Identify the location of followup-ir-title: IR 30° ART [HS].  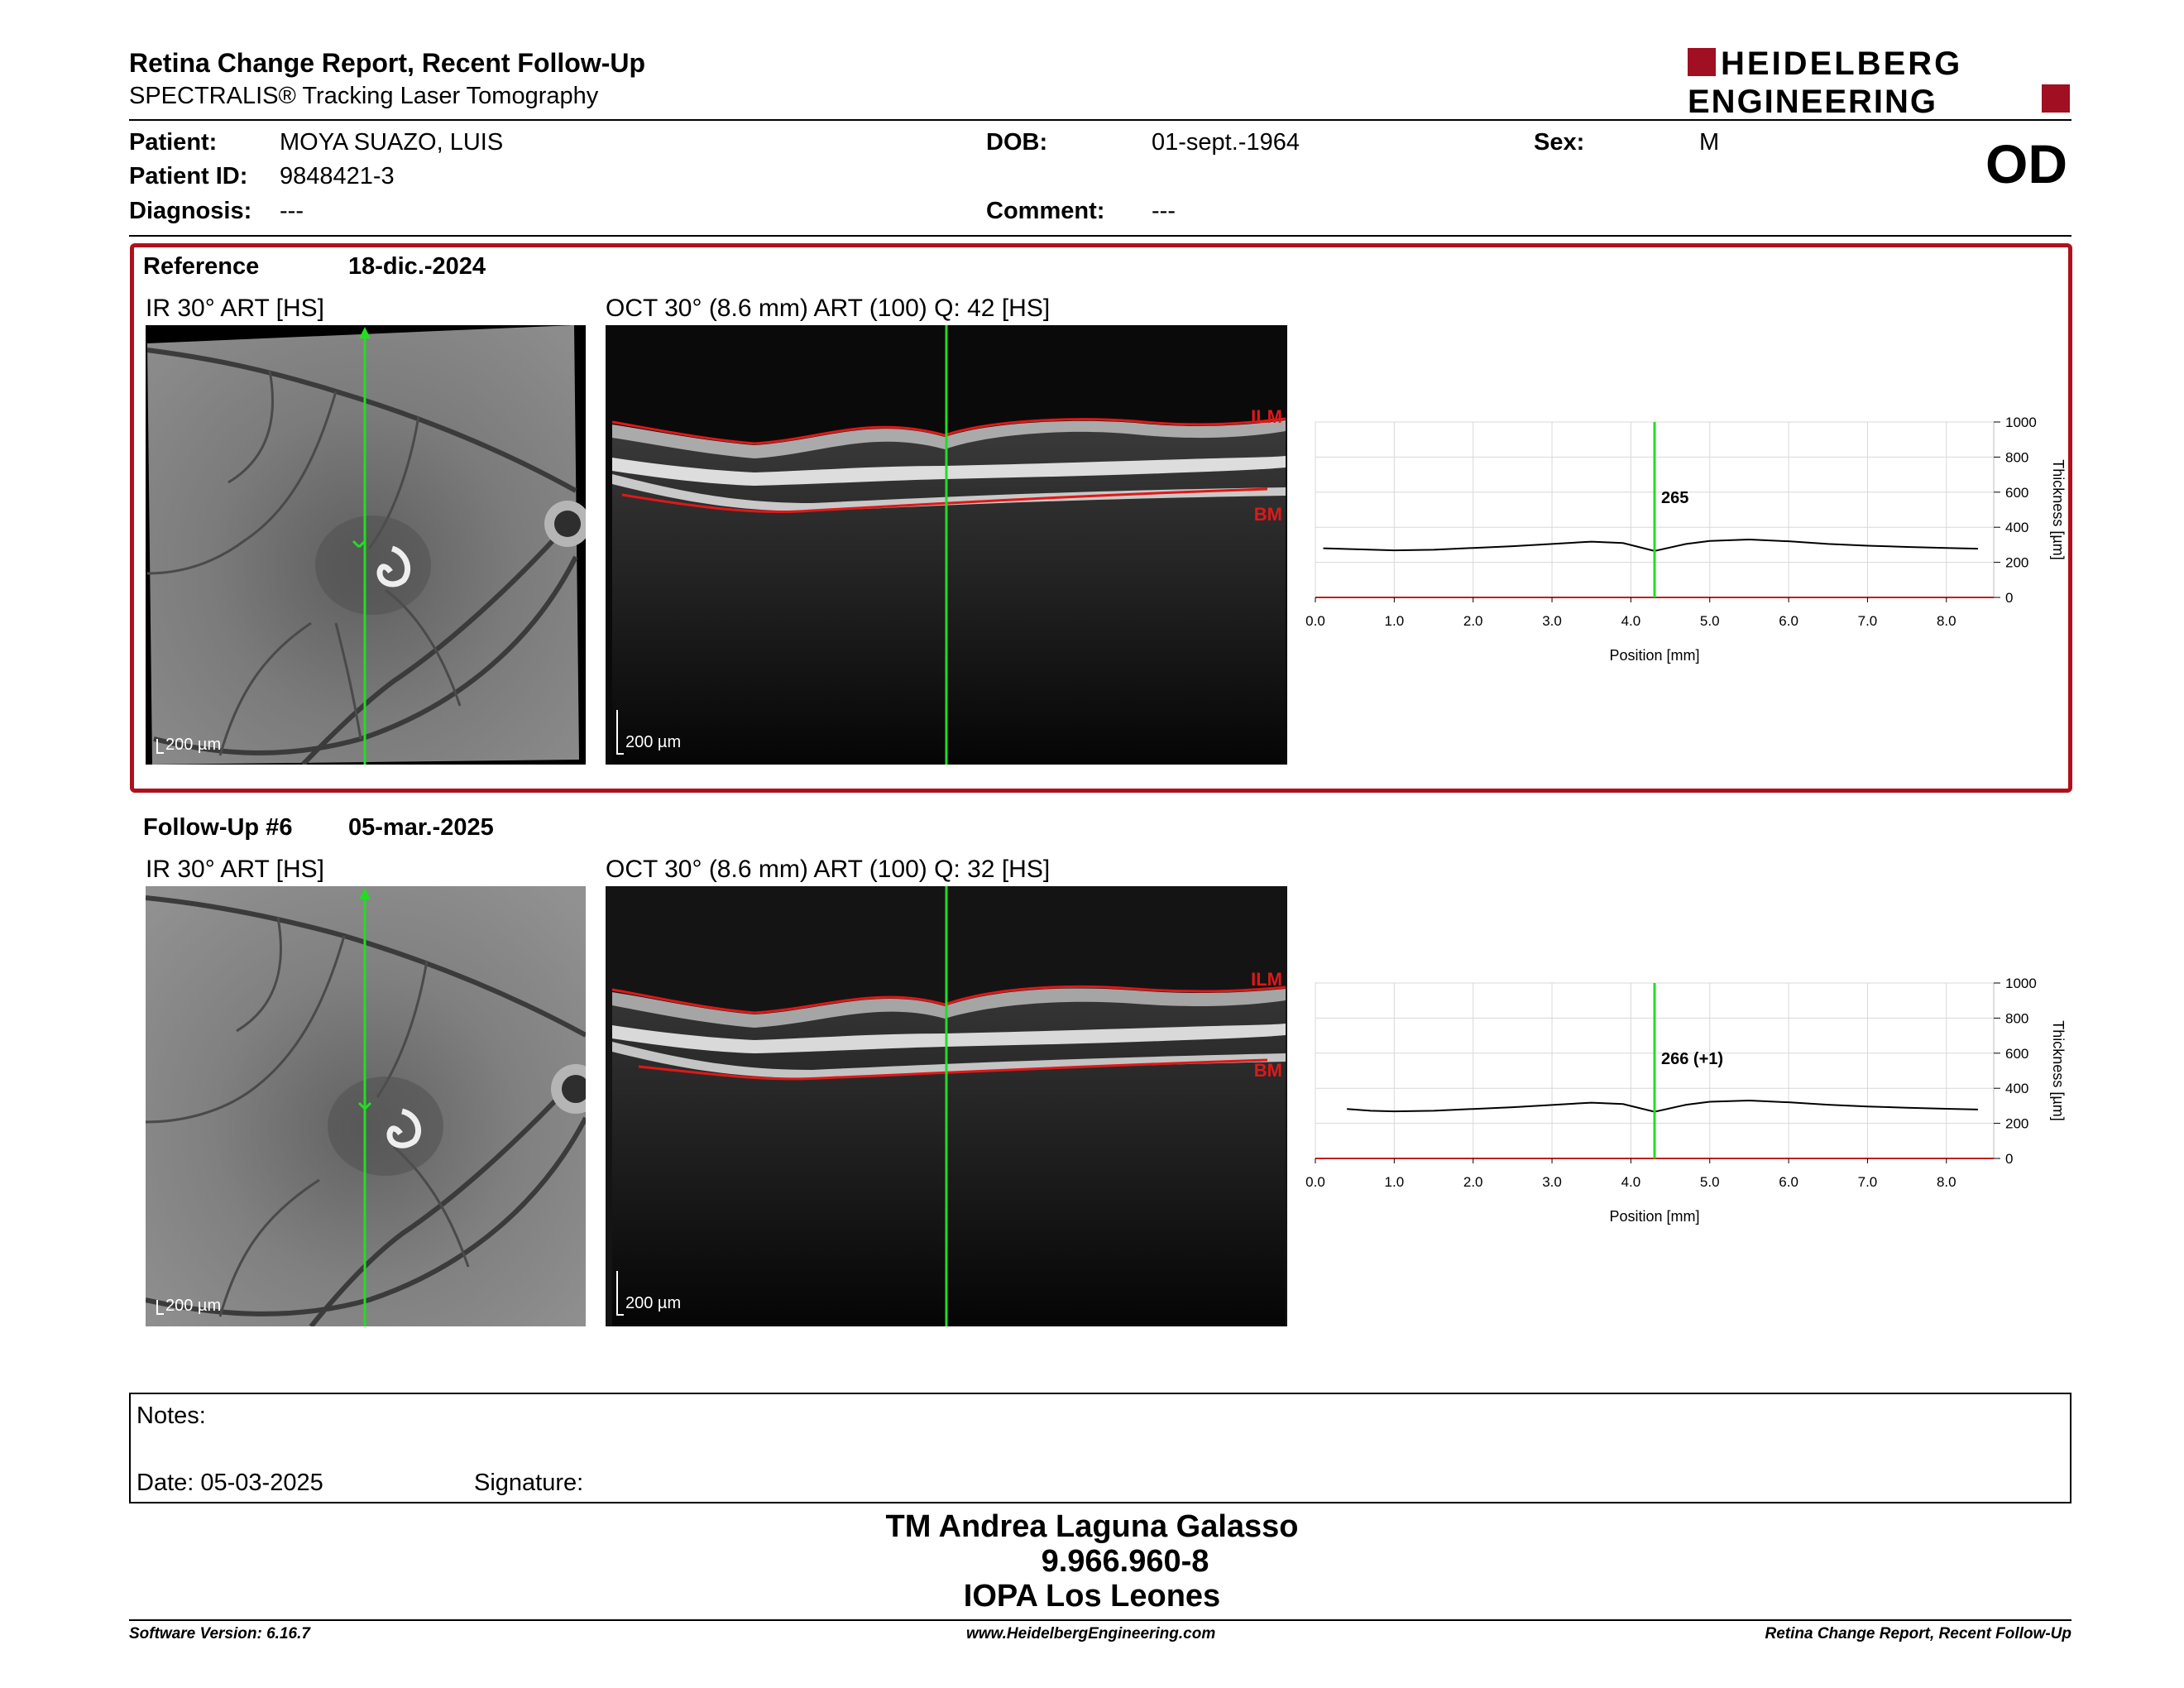
(235, 869).